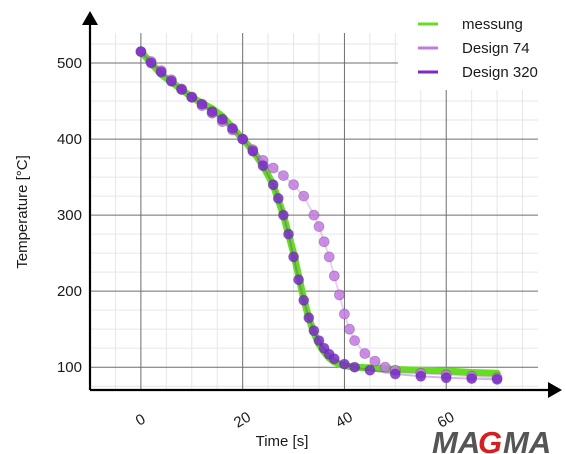 This screenshot has height=454, width=566. I want to click on y-tick-label: 100, so click(69, 367).